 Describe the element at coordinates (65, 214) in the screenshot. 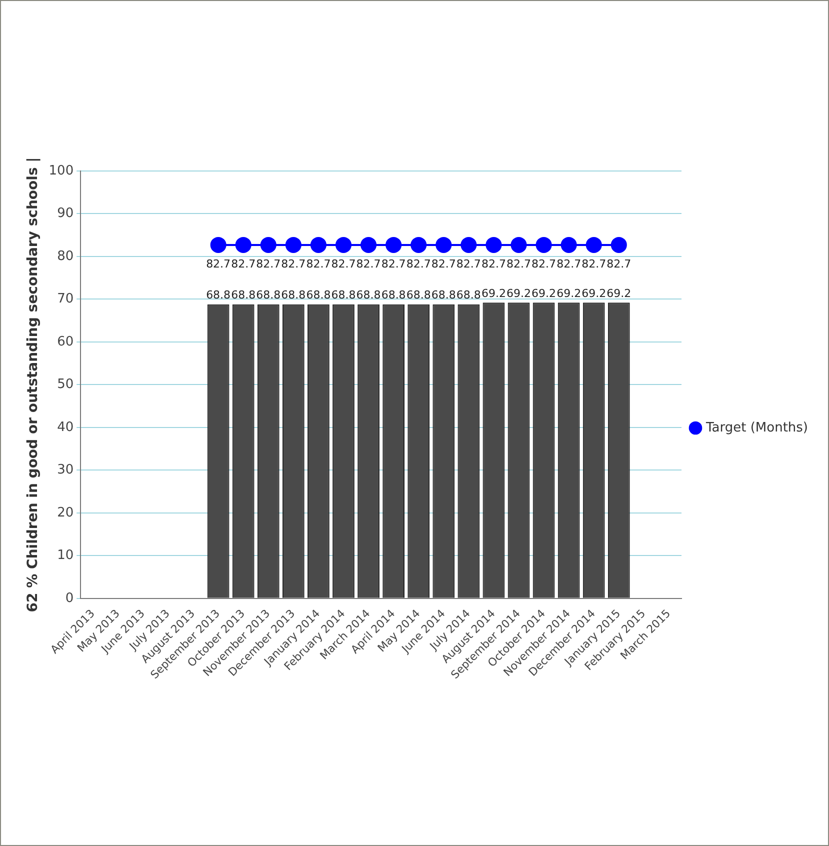

I see `y-tick-label: 90` at that location.